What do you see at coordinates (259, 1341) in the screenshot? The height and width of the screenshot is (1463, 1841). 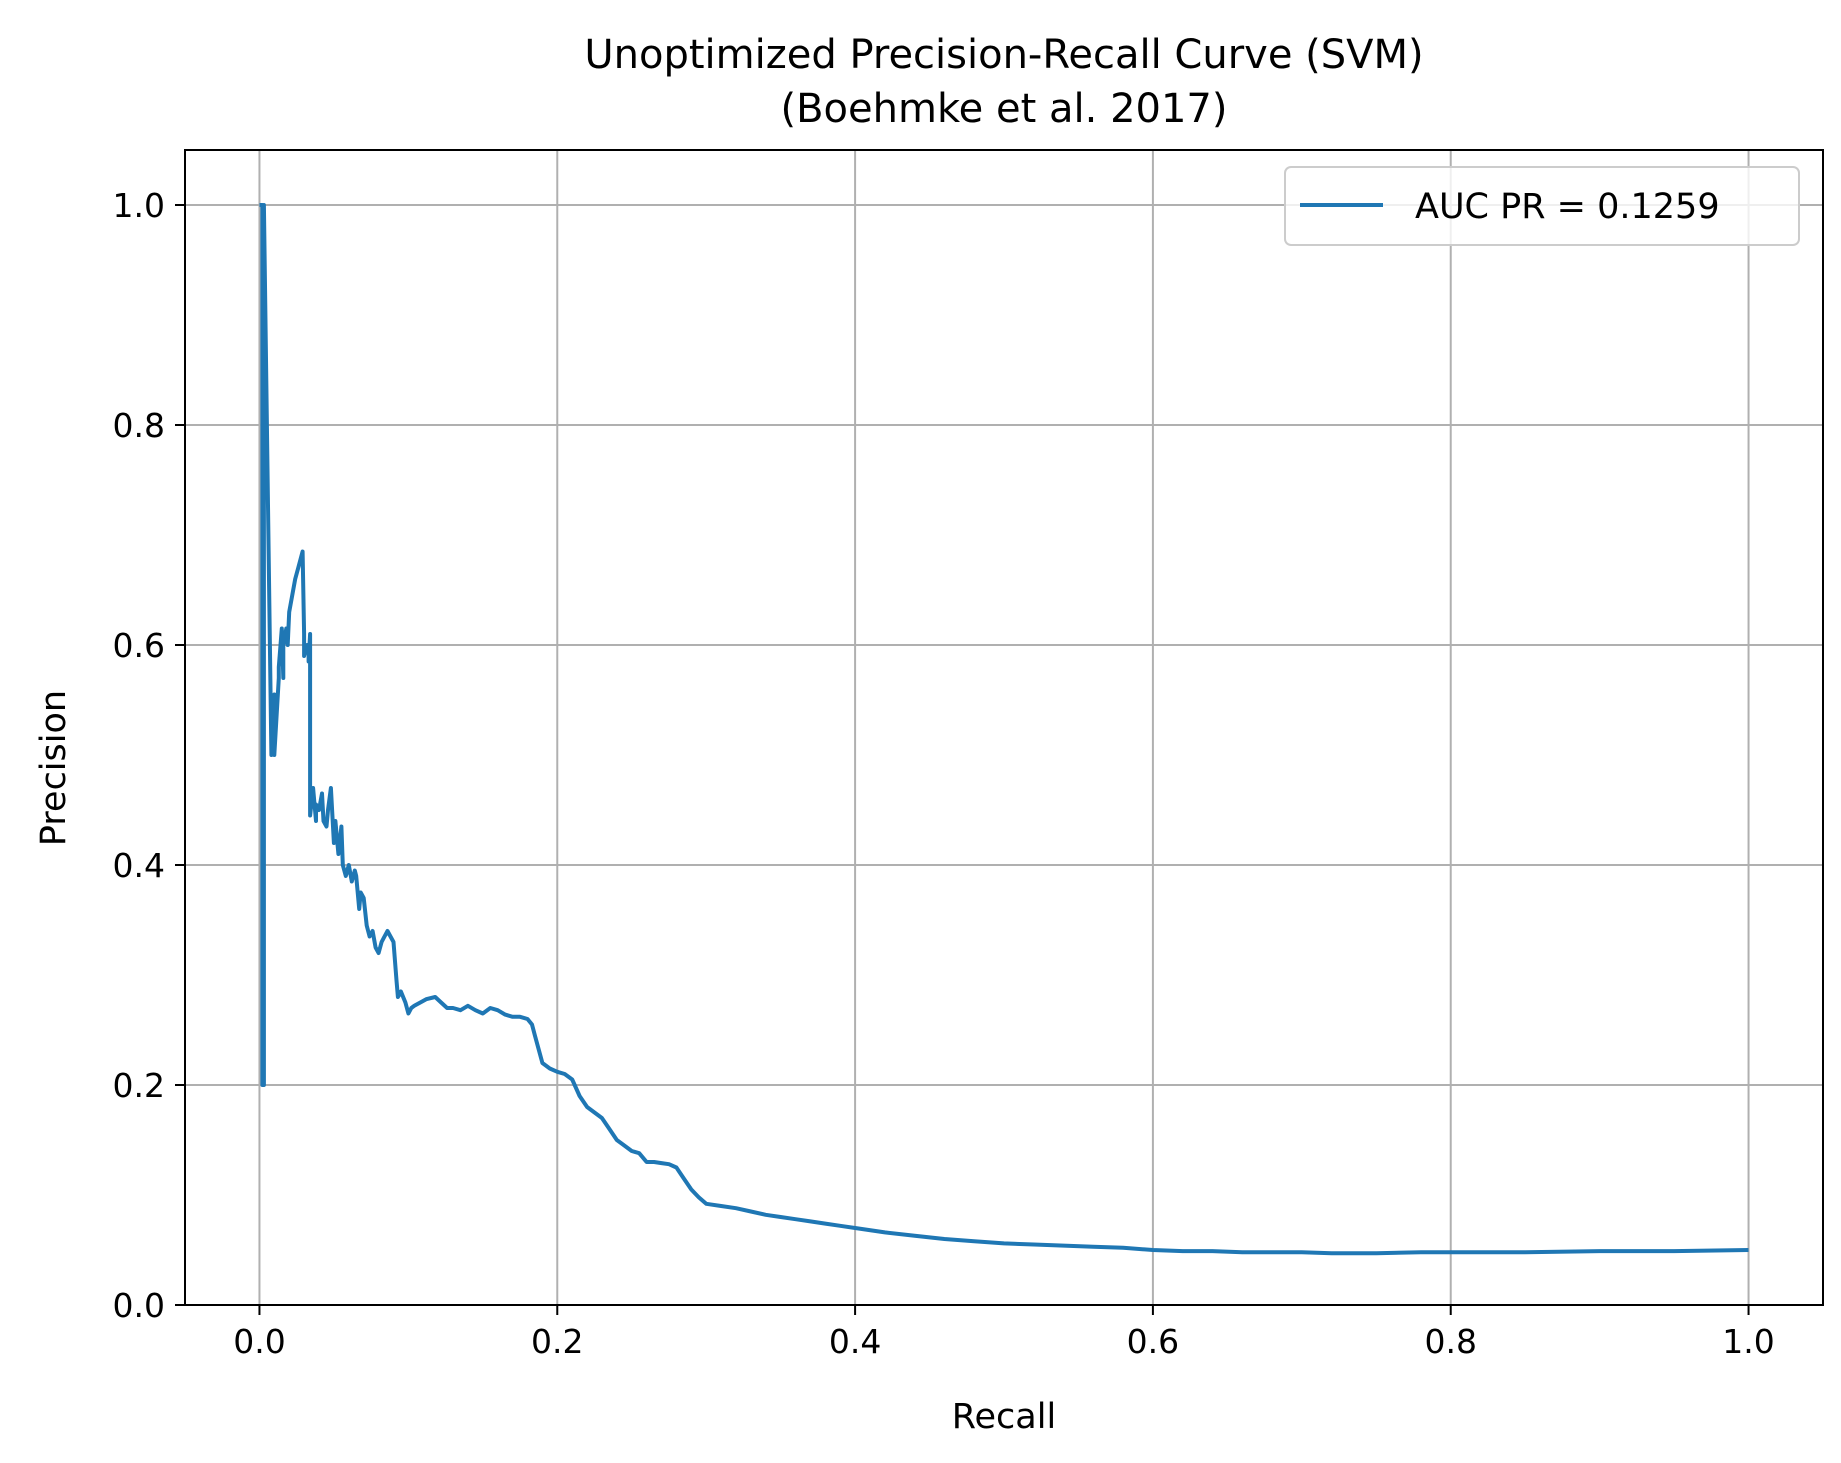 I see `x-tick-label: 0.0` at bounding box center [259, 1341].